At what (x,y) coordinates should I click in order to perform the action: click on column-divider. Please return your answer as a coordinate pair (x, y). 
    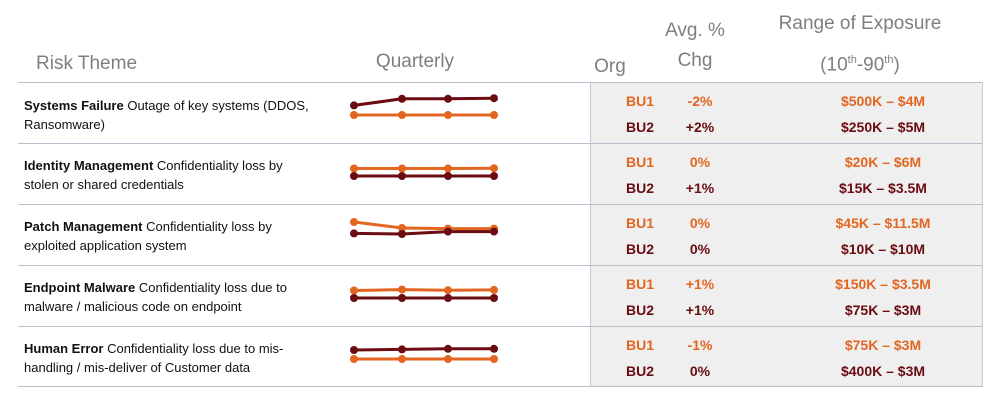
    Looking at the image, I should click on (982, 234).